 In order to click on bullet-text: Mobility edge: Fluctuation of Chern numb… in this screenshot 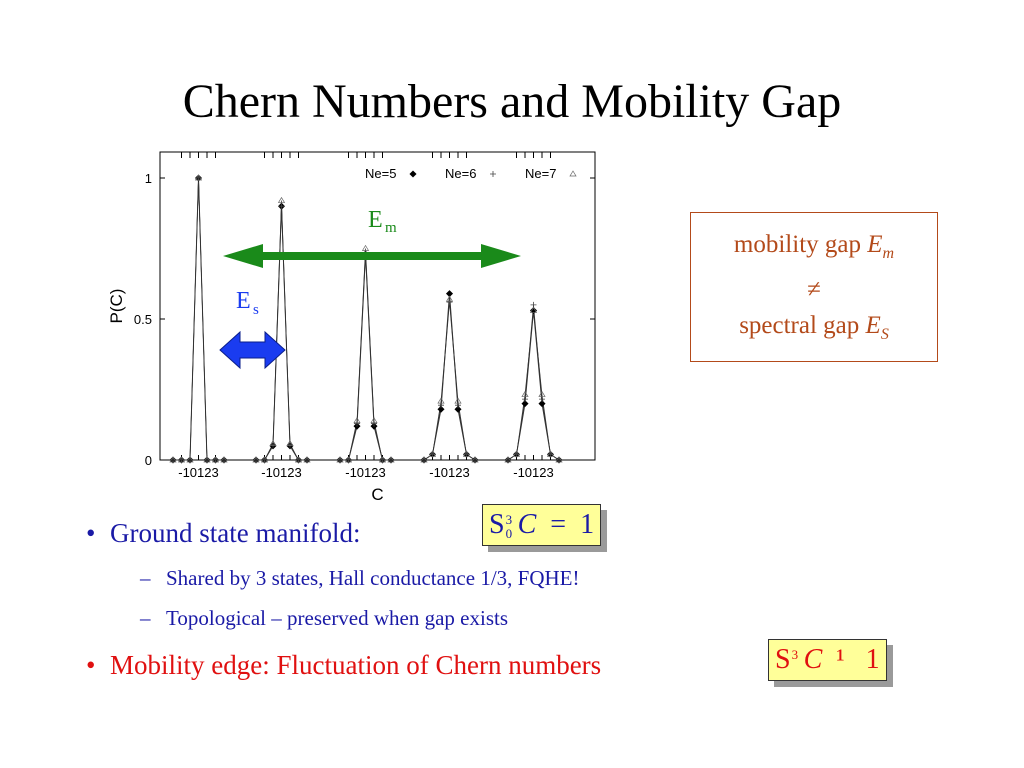, I will do `click(356, 665)`.